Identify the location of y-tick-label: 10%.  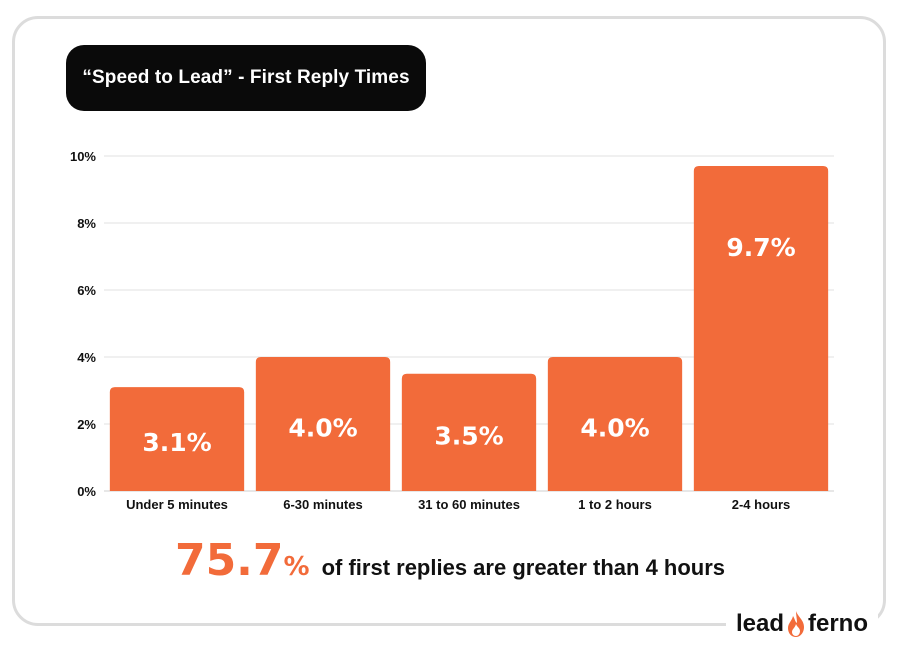
(83, 156).